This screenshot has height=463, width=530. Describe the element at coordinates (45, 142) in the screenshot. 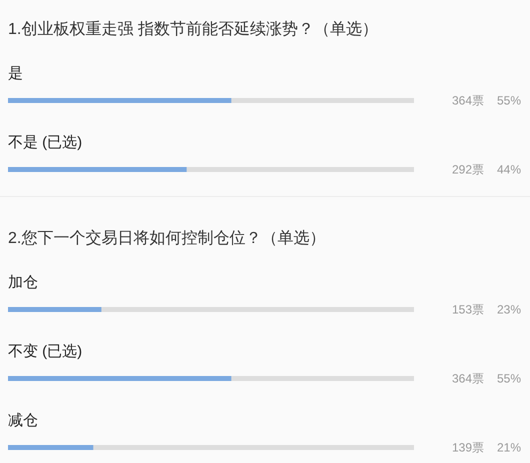

I see `y-tick-label: 不是 (已选)` at that location.